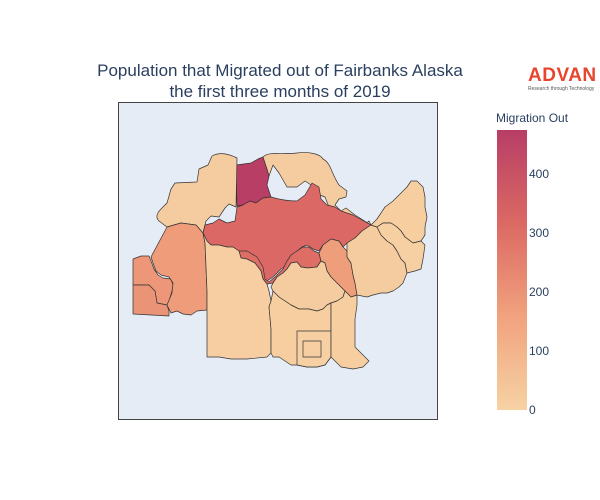 The height and width of the screenshot is (500, 600). What do you see at coordinates (312, 349) in the screenshot?
I see `region-south-small-b` at bounding box center [312, 349].